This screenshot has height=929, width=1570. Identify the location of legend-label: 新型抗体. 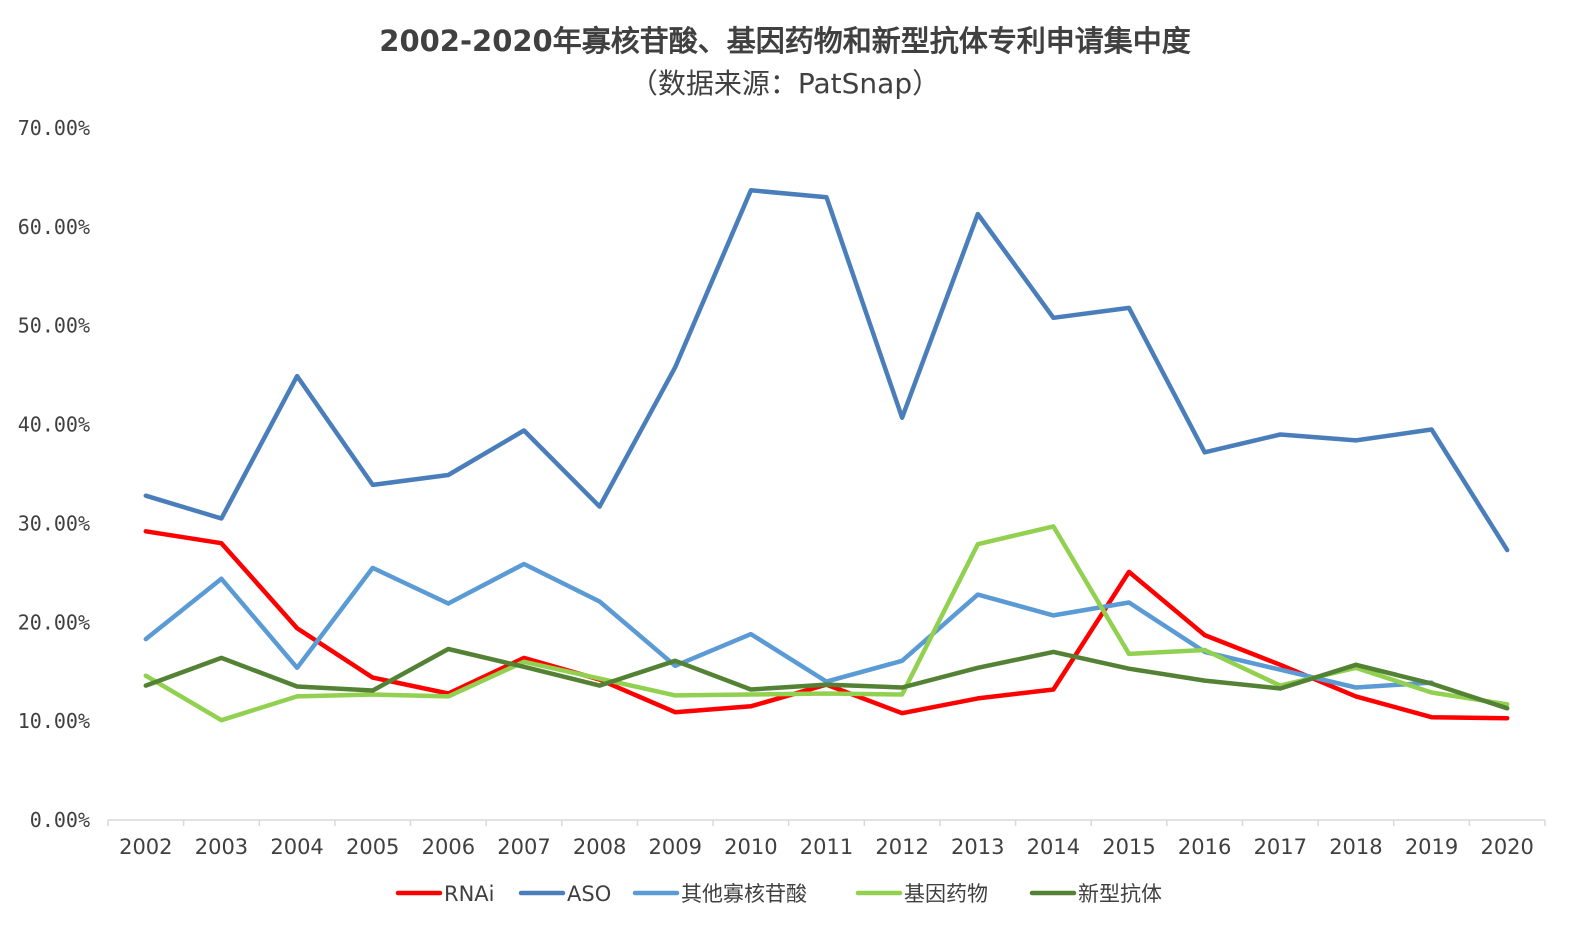
(1120, 894).